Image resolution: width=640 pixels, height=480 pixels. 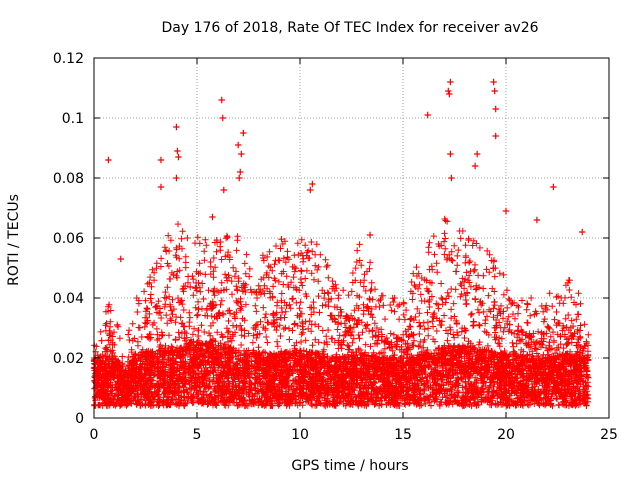 I want to click on y-axis-label: ROTI / TECUs, so click(x=14, y=240).